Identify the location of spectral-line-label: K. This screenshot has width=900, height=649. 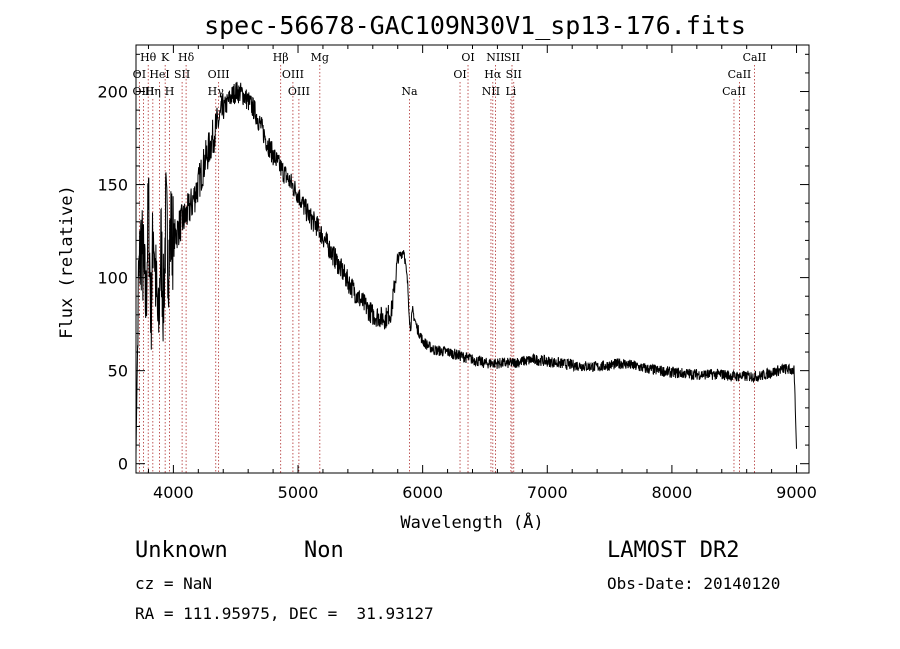
(165, 57).